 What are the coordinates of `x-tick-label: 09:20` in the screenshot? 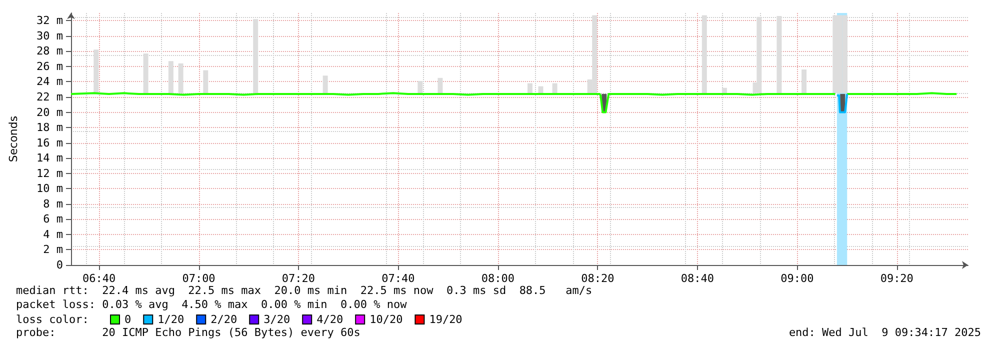 It's located at (897, 278).